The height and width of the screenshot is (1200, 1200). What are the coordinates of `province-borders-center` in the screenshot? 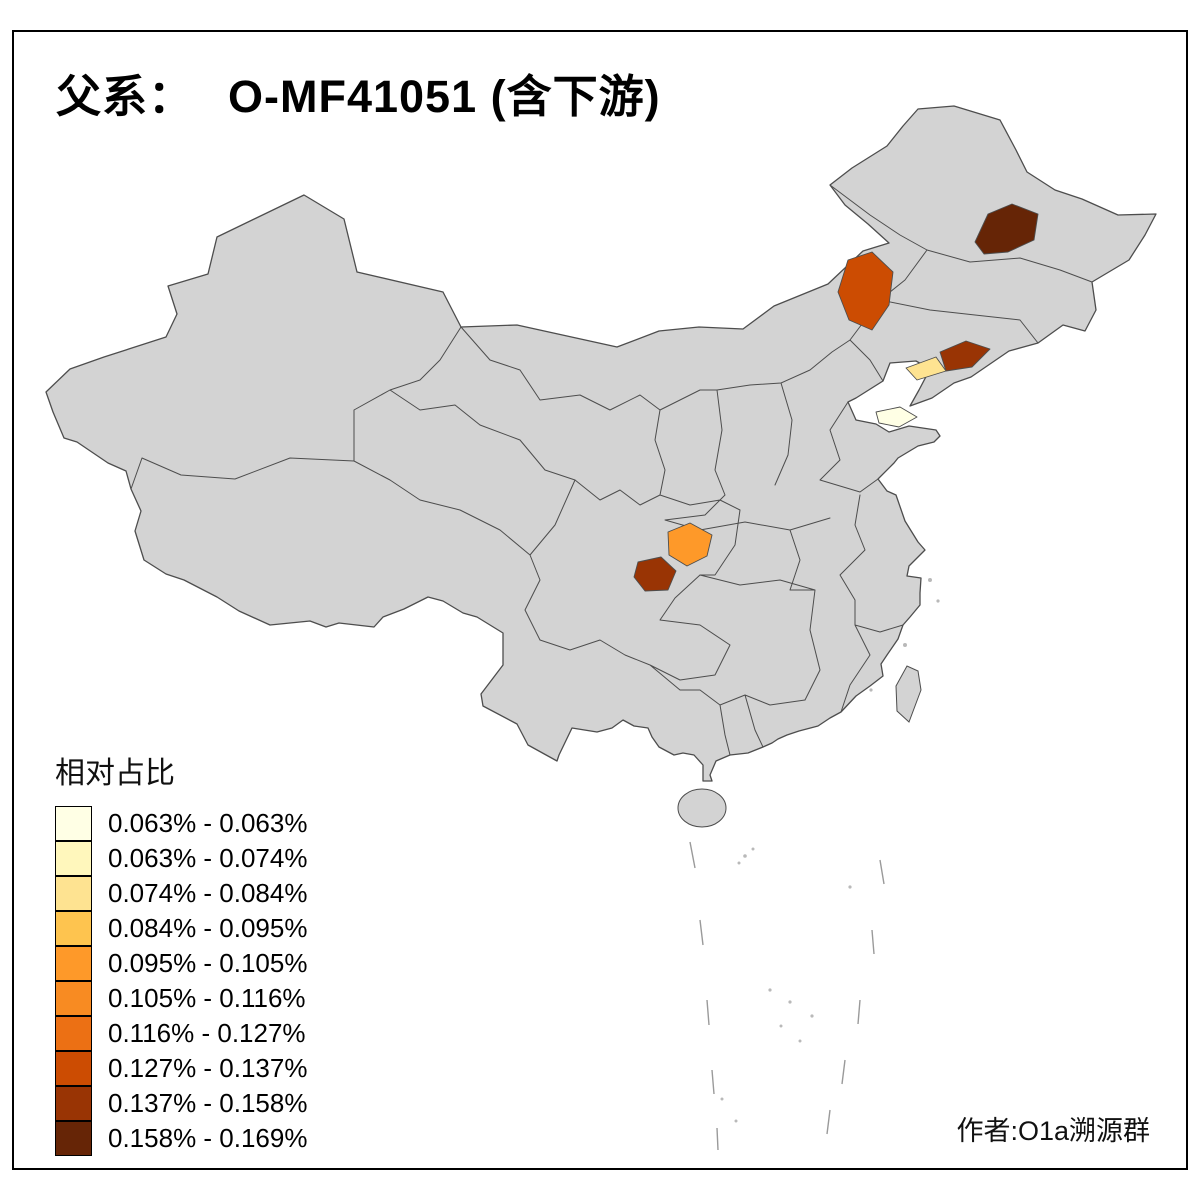 It's located at (739, 547).